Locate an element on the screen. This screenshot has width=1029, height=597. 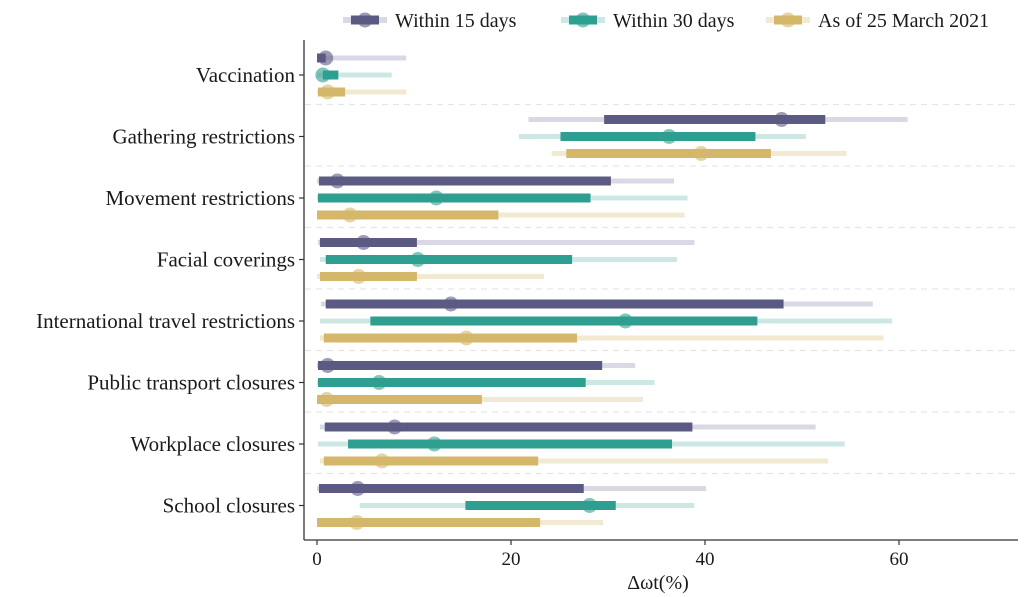
interval-international-travel-restrictions-as-of-25-march-2021 is located at coordinates (601, 338).